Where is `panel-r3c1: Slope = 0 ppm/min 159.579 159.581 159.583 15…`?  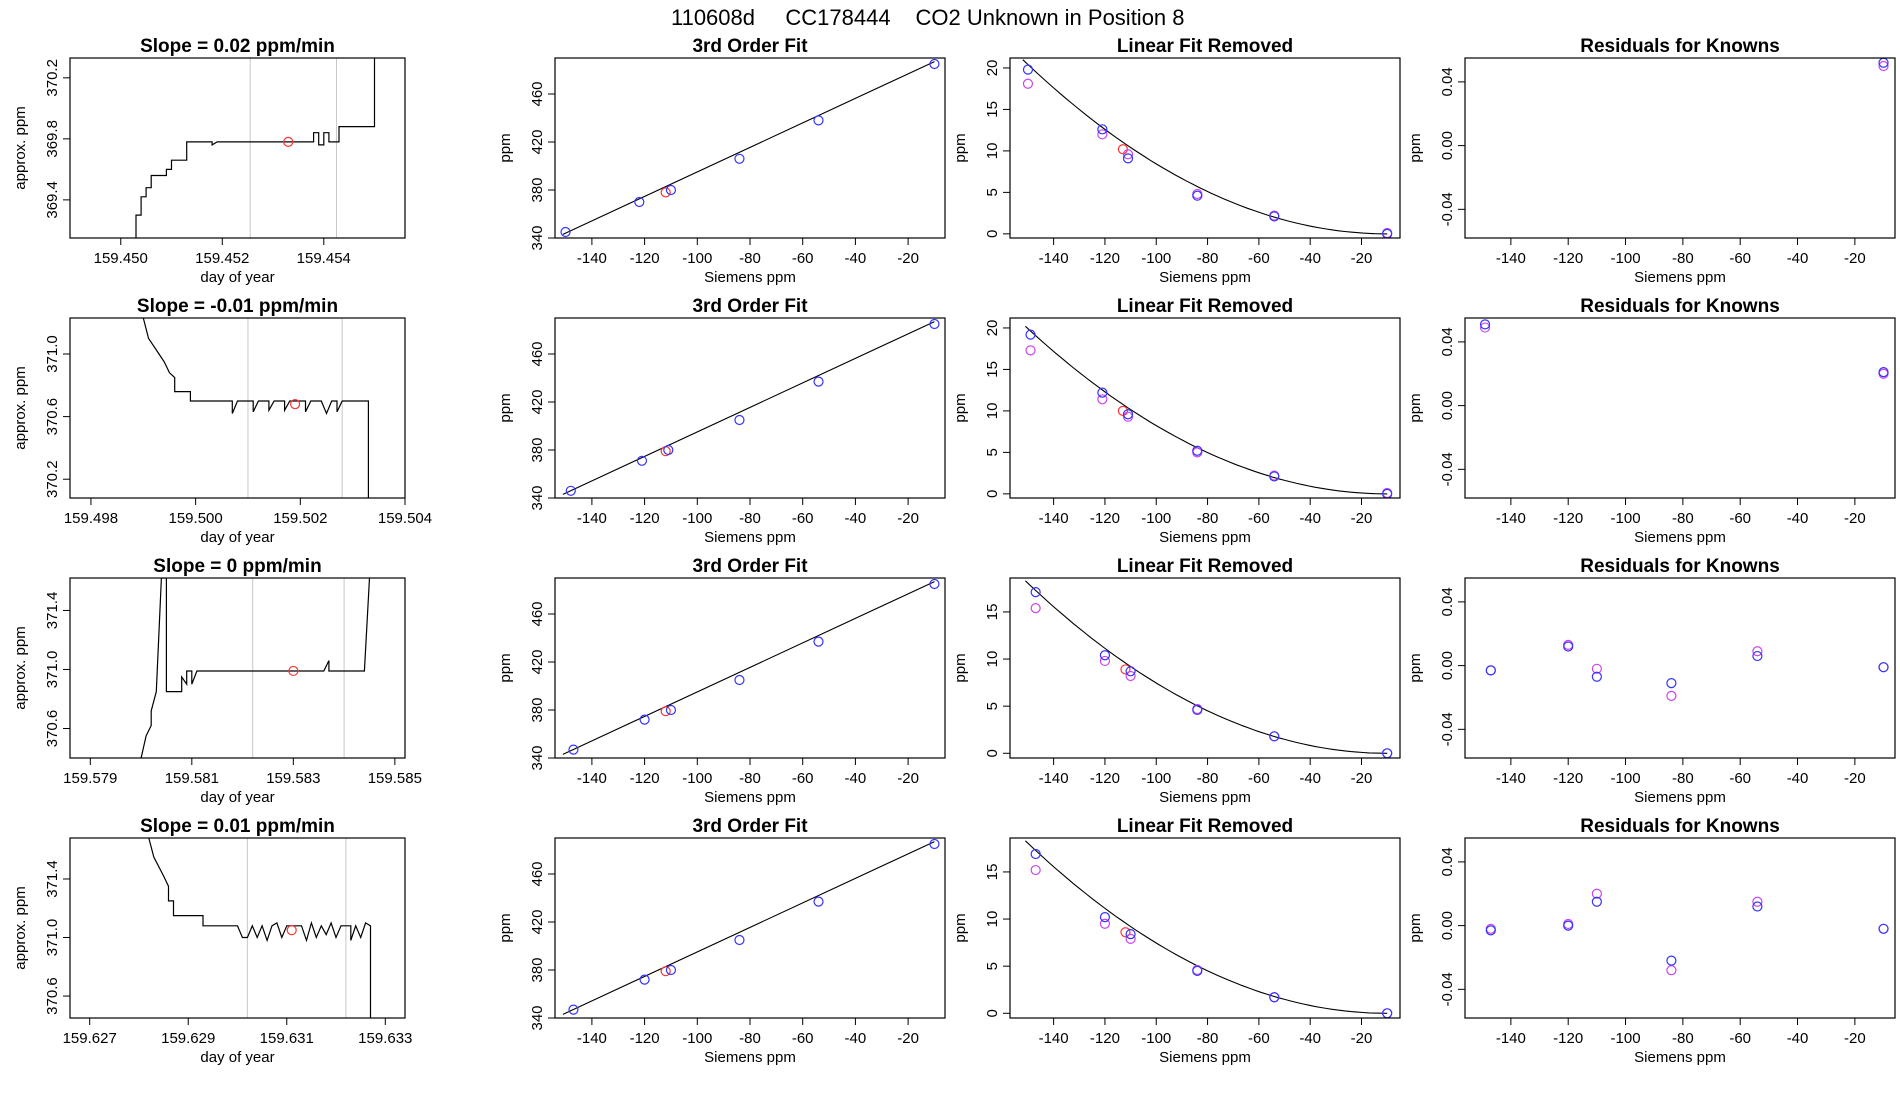
panel-r3c1: Slope = 0 ppm/min 159.579 159.581 159.583 15… is located at coordinates (217, 681).